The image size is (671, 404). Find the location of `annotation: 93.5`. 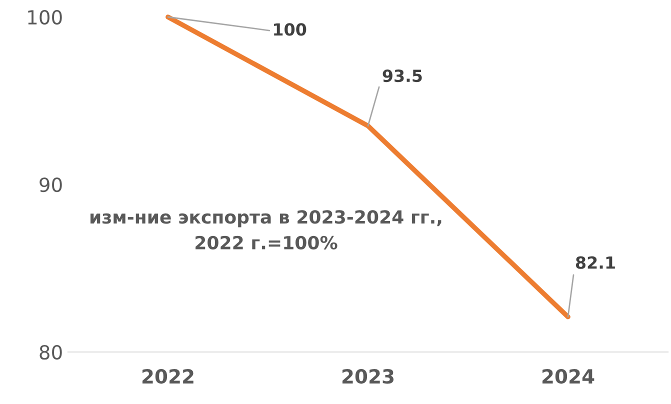

annotation: 93.5 is located at coordinates (402, 75).